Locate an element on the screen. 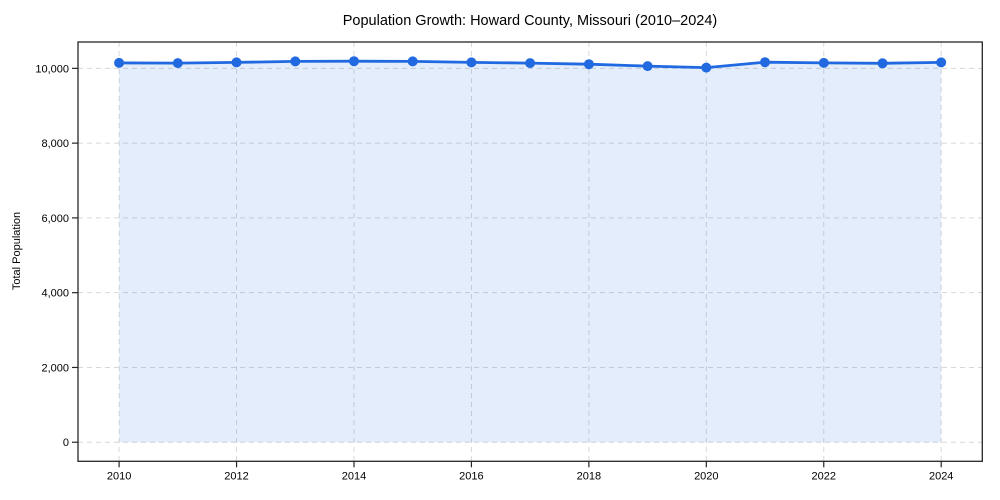 The image size is (1000, 500). y-tick-label: 0 is located at coordinates (66, 443).